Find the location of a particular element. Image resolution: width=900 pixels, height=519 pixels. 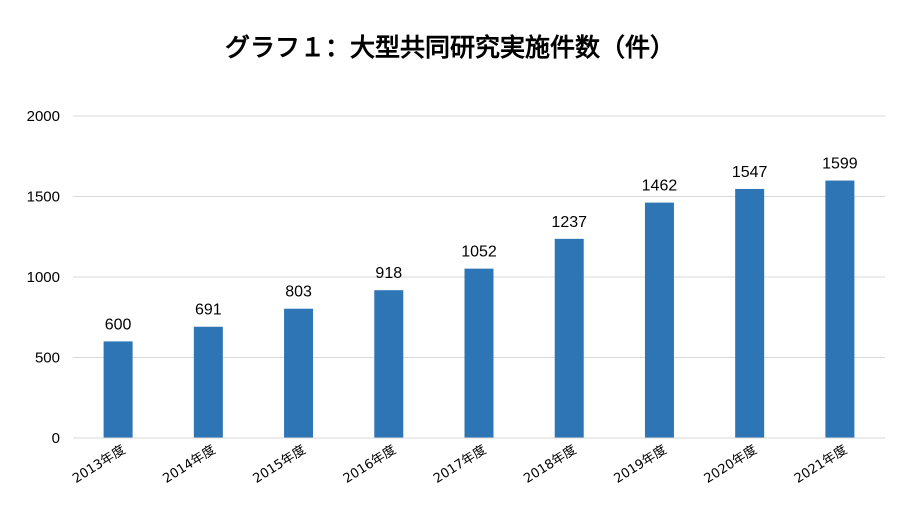

data-label-2020年度: 1547 is located at coordinates (750, 172).